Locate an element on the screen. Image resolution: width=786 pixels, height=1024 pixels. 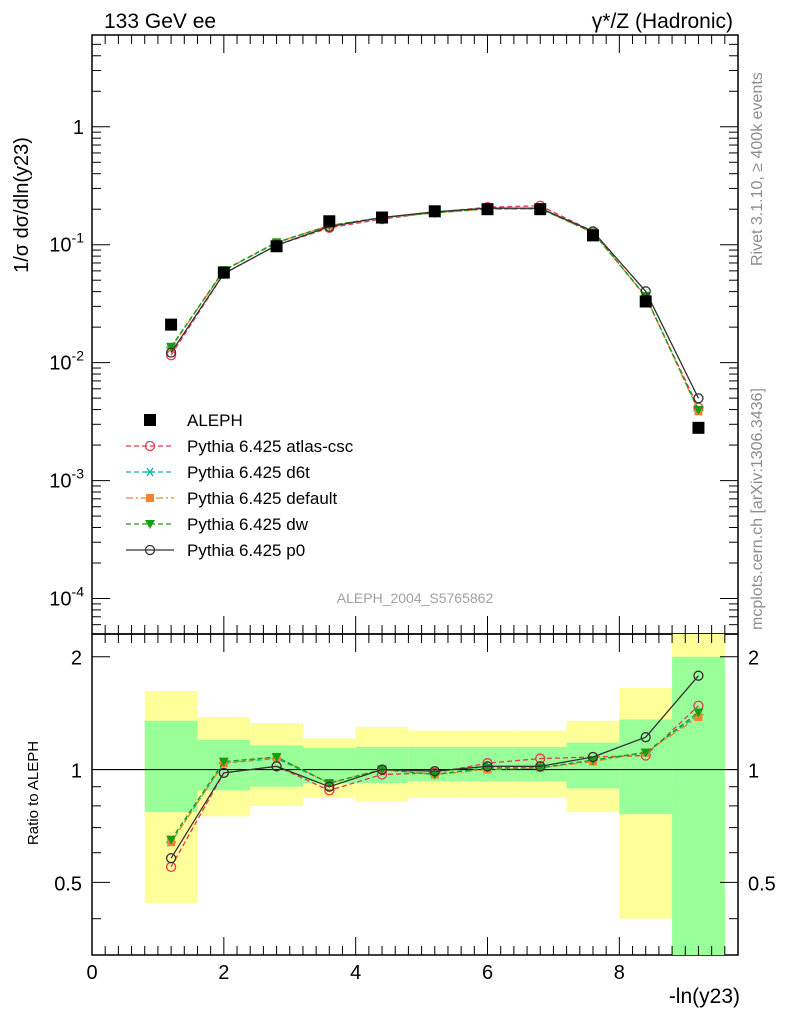
legend-label: Pythia 6.425 p0 is located at coordinates (246, 550).